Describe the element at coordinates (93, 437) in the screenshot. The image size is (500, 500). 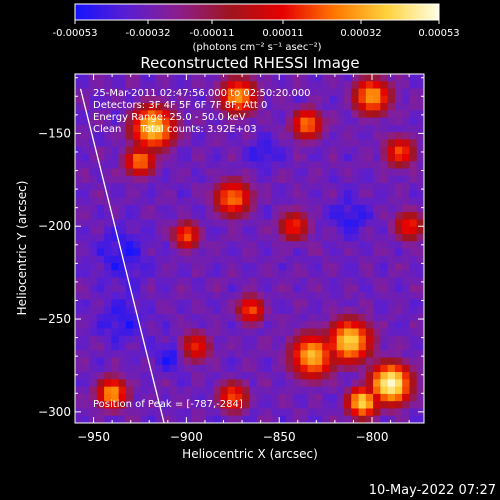
I see `x-tick-label: −950` at that location.